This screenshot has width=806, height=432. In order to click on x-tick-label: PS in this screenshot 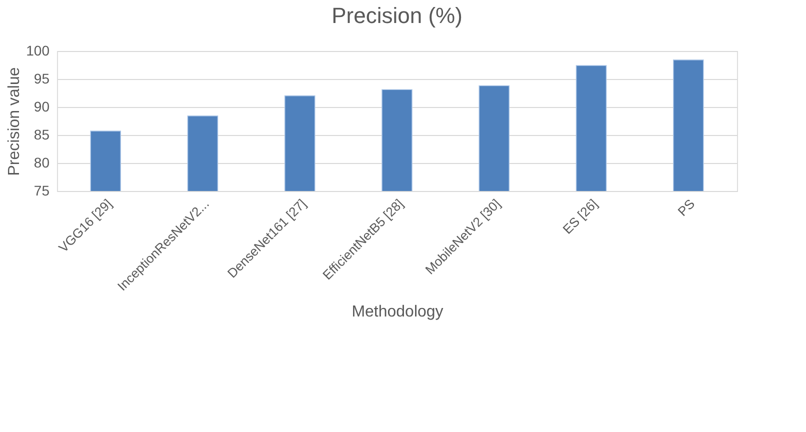, I will do `click(686, 207)`.